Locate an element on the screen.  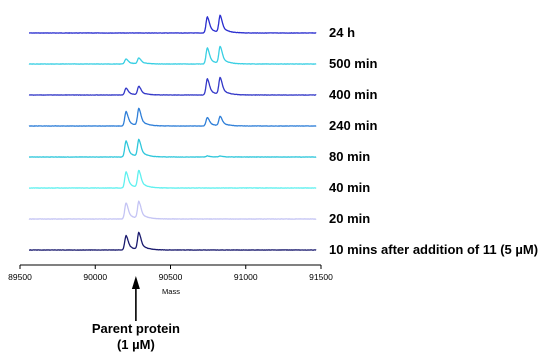
series-label-1: 500 min is located at coordinates (353, 63).